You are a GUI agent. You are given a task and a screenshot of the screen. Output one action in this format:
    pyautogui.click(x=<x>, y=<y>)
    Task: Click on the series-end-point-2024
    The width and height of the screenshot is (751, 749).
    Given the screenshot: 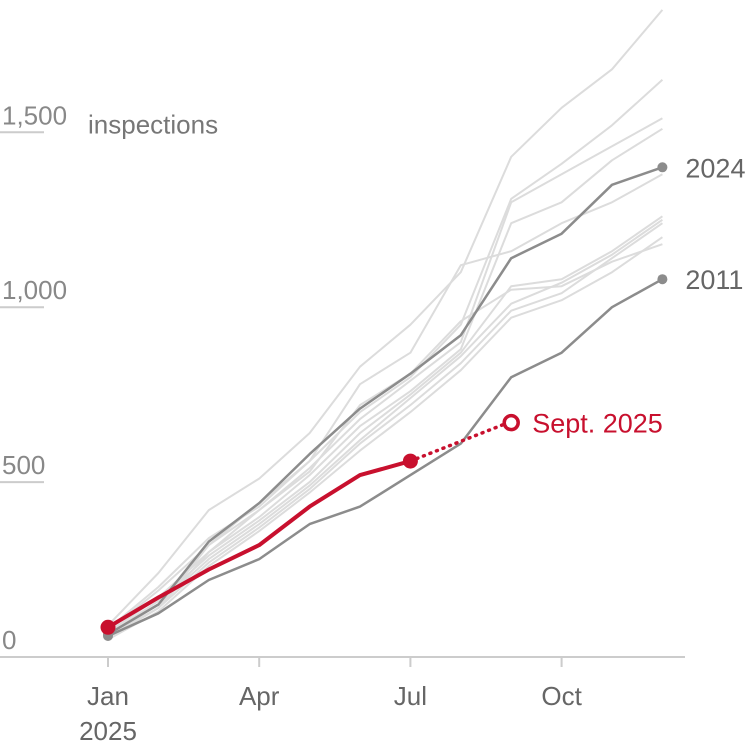 What is the action you would take?
    pyautogui.click(x=662, y=167)
    